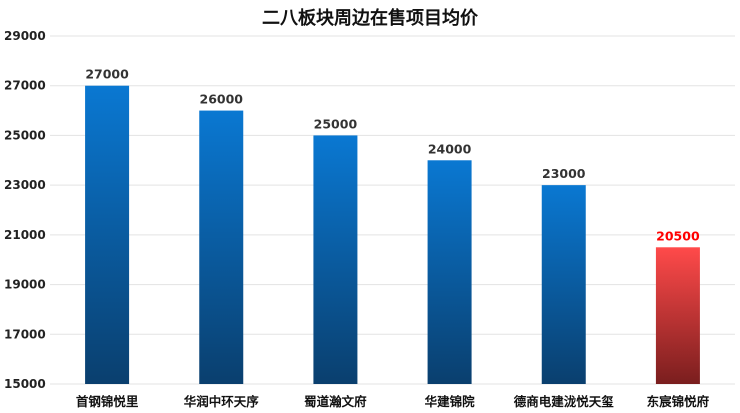 The height and width of the screenshot is (413, 740). Describe the element at coordinates (335, 401) in the screenshot. I see `x-tick-label: 蜀道瀚文府` at that location.